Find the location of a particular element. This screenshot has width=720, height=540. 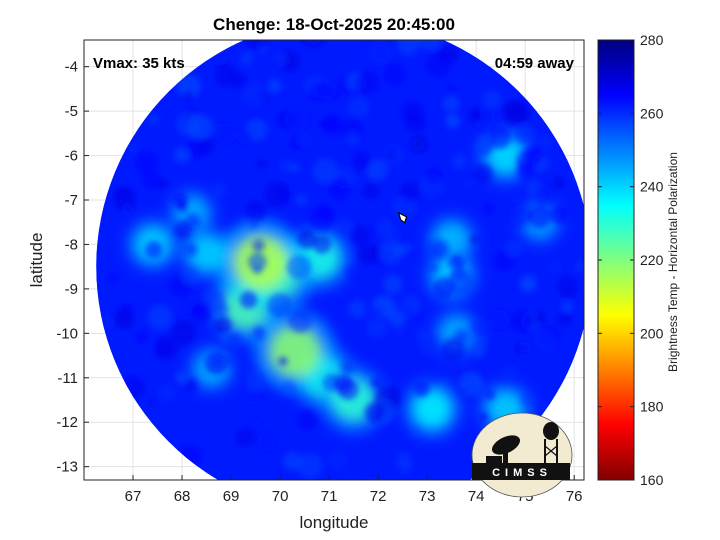

colorbar-tick-label: 200 is located at coordinates (652, 333).